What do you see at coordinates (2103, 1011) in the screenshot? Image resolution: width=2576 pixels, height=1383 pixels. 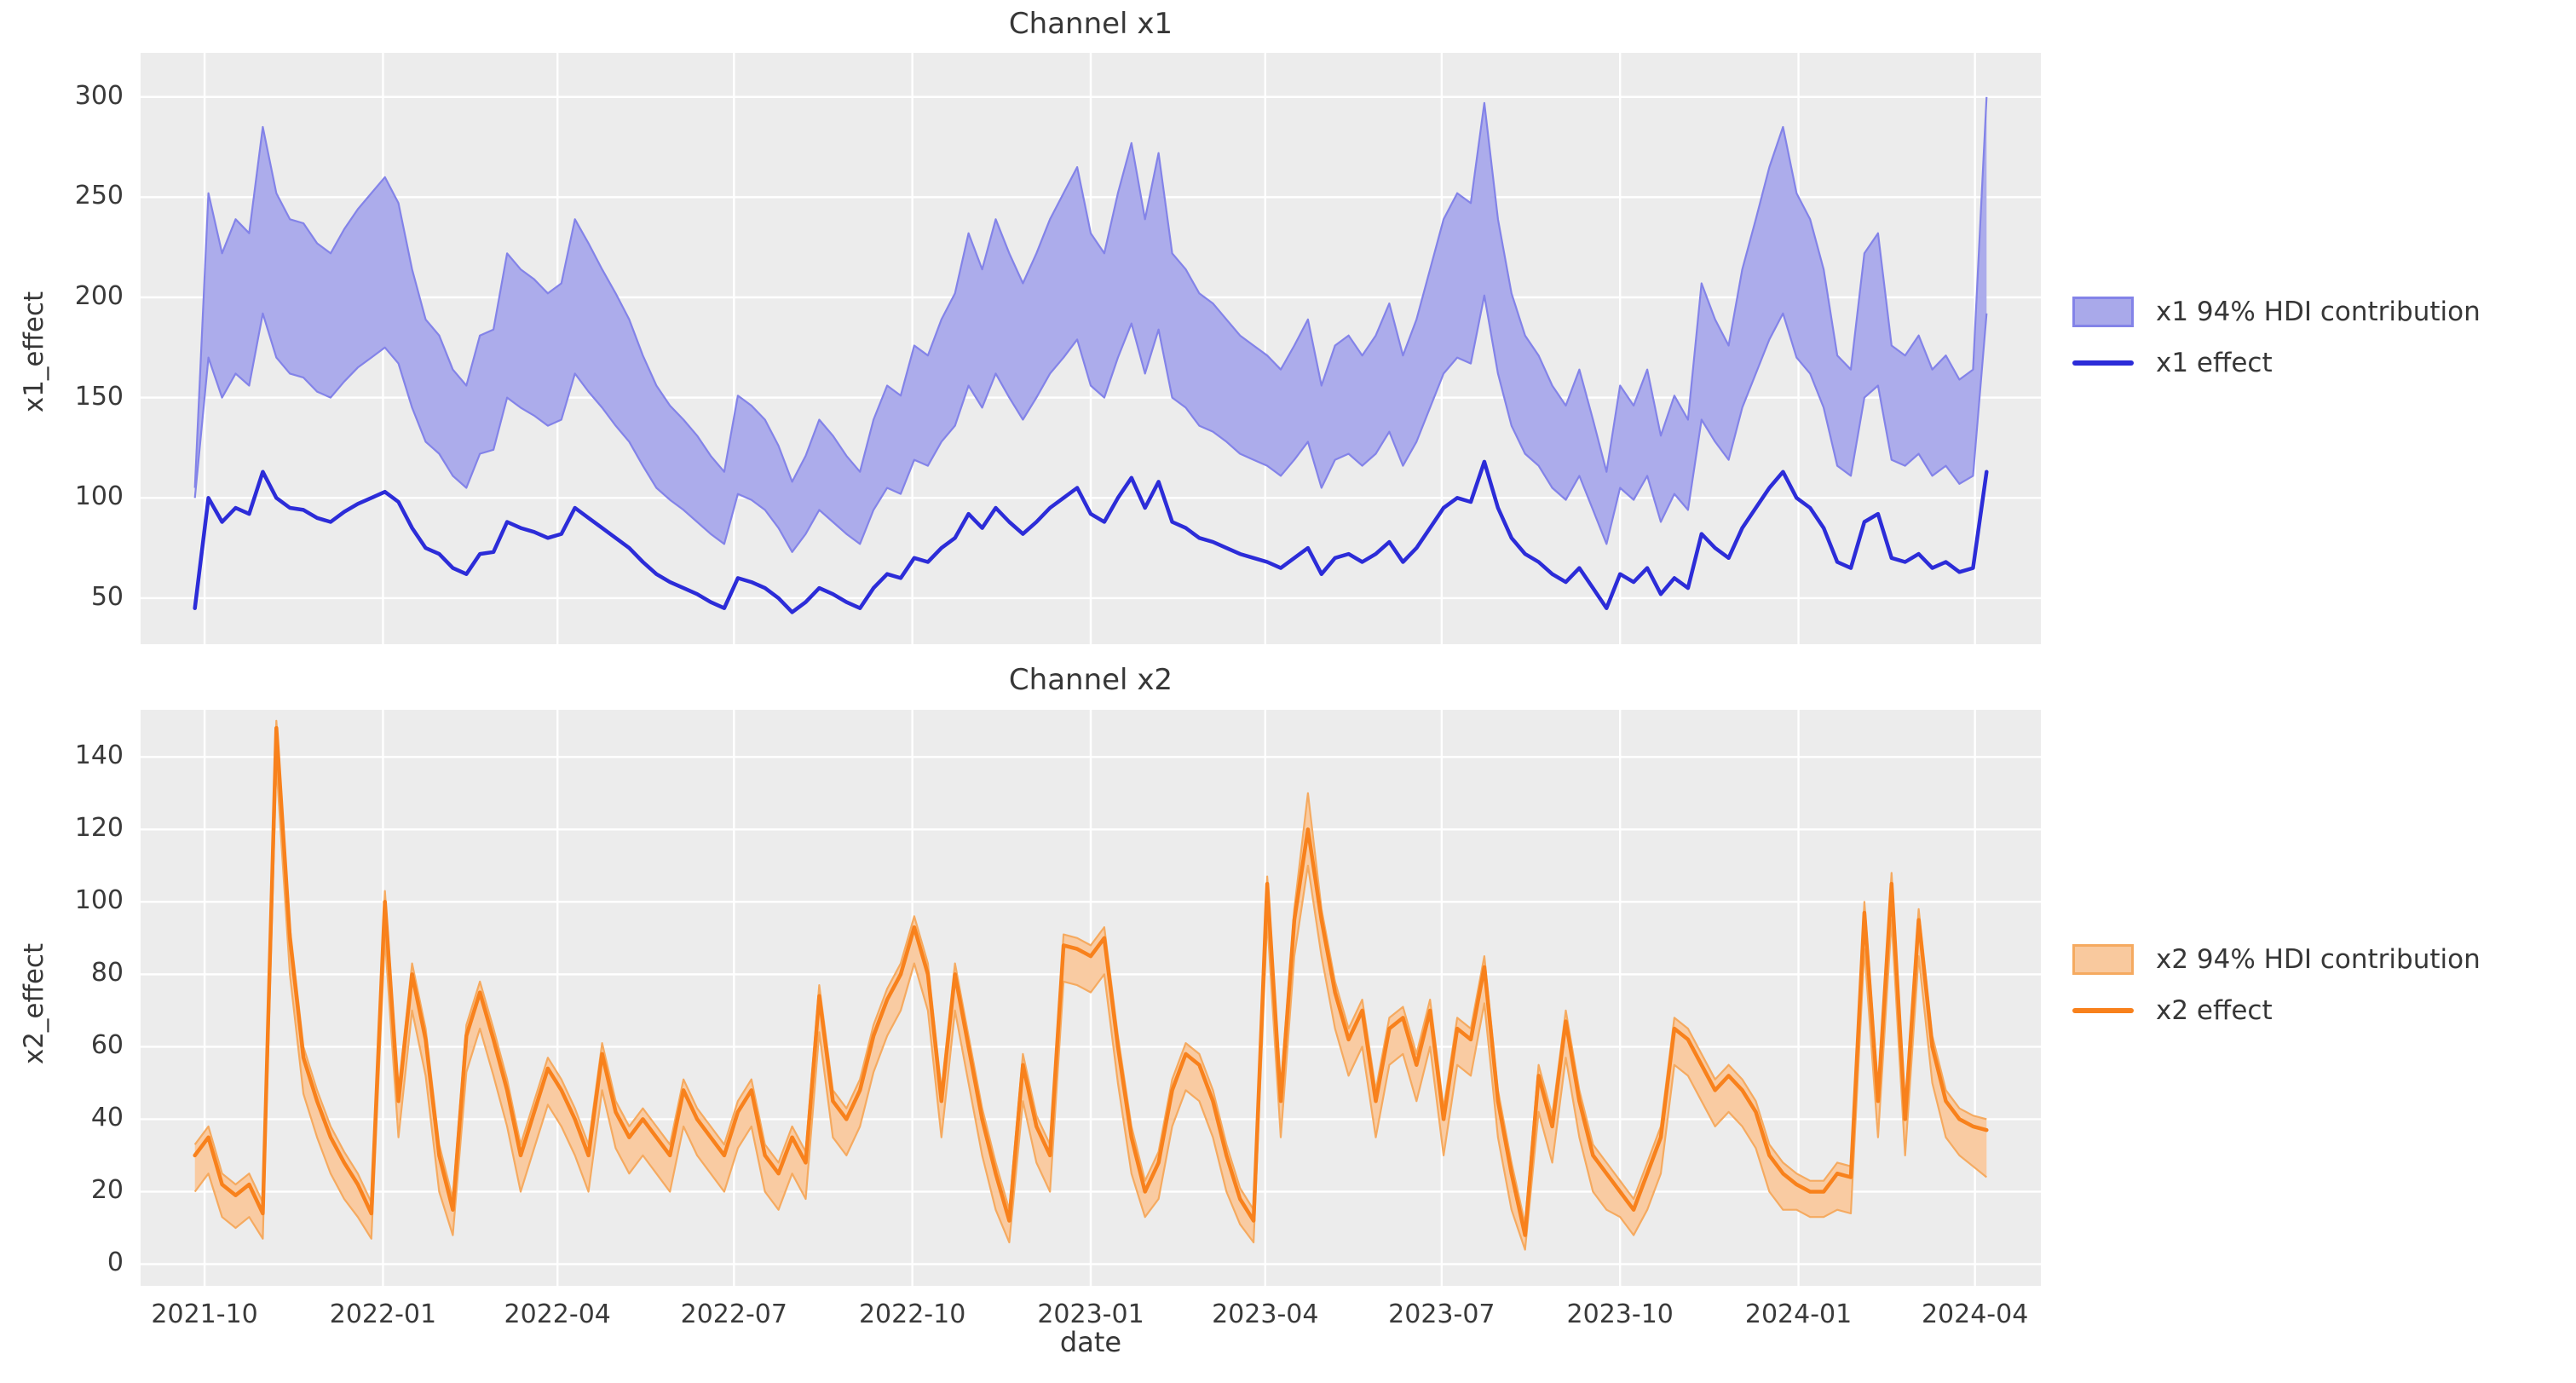 I see `x2-effect-line-swatch-icon` at bounding box center [2103, 1011].